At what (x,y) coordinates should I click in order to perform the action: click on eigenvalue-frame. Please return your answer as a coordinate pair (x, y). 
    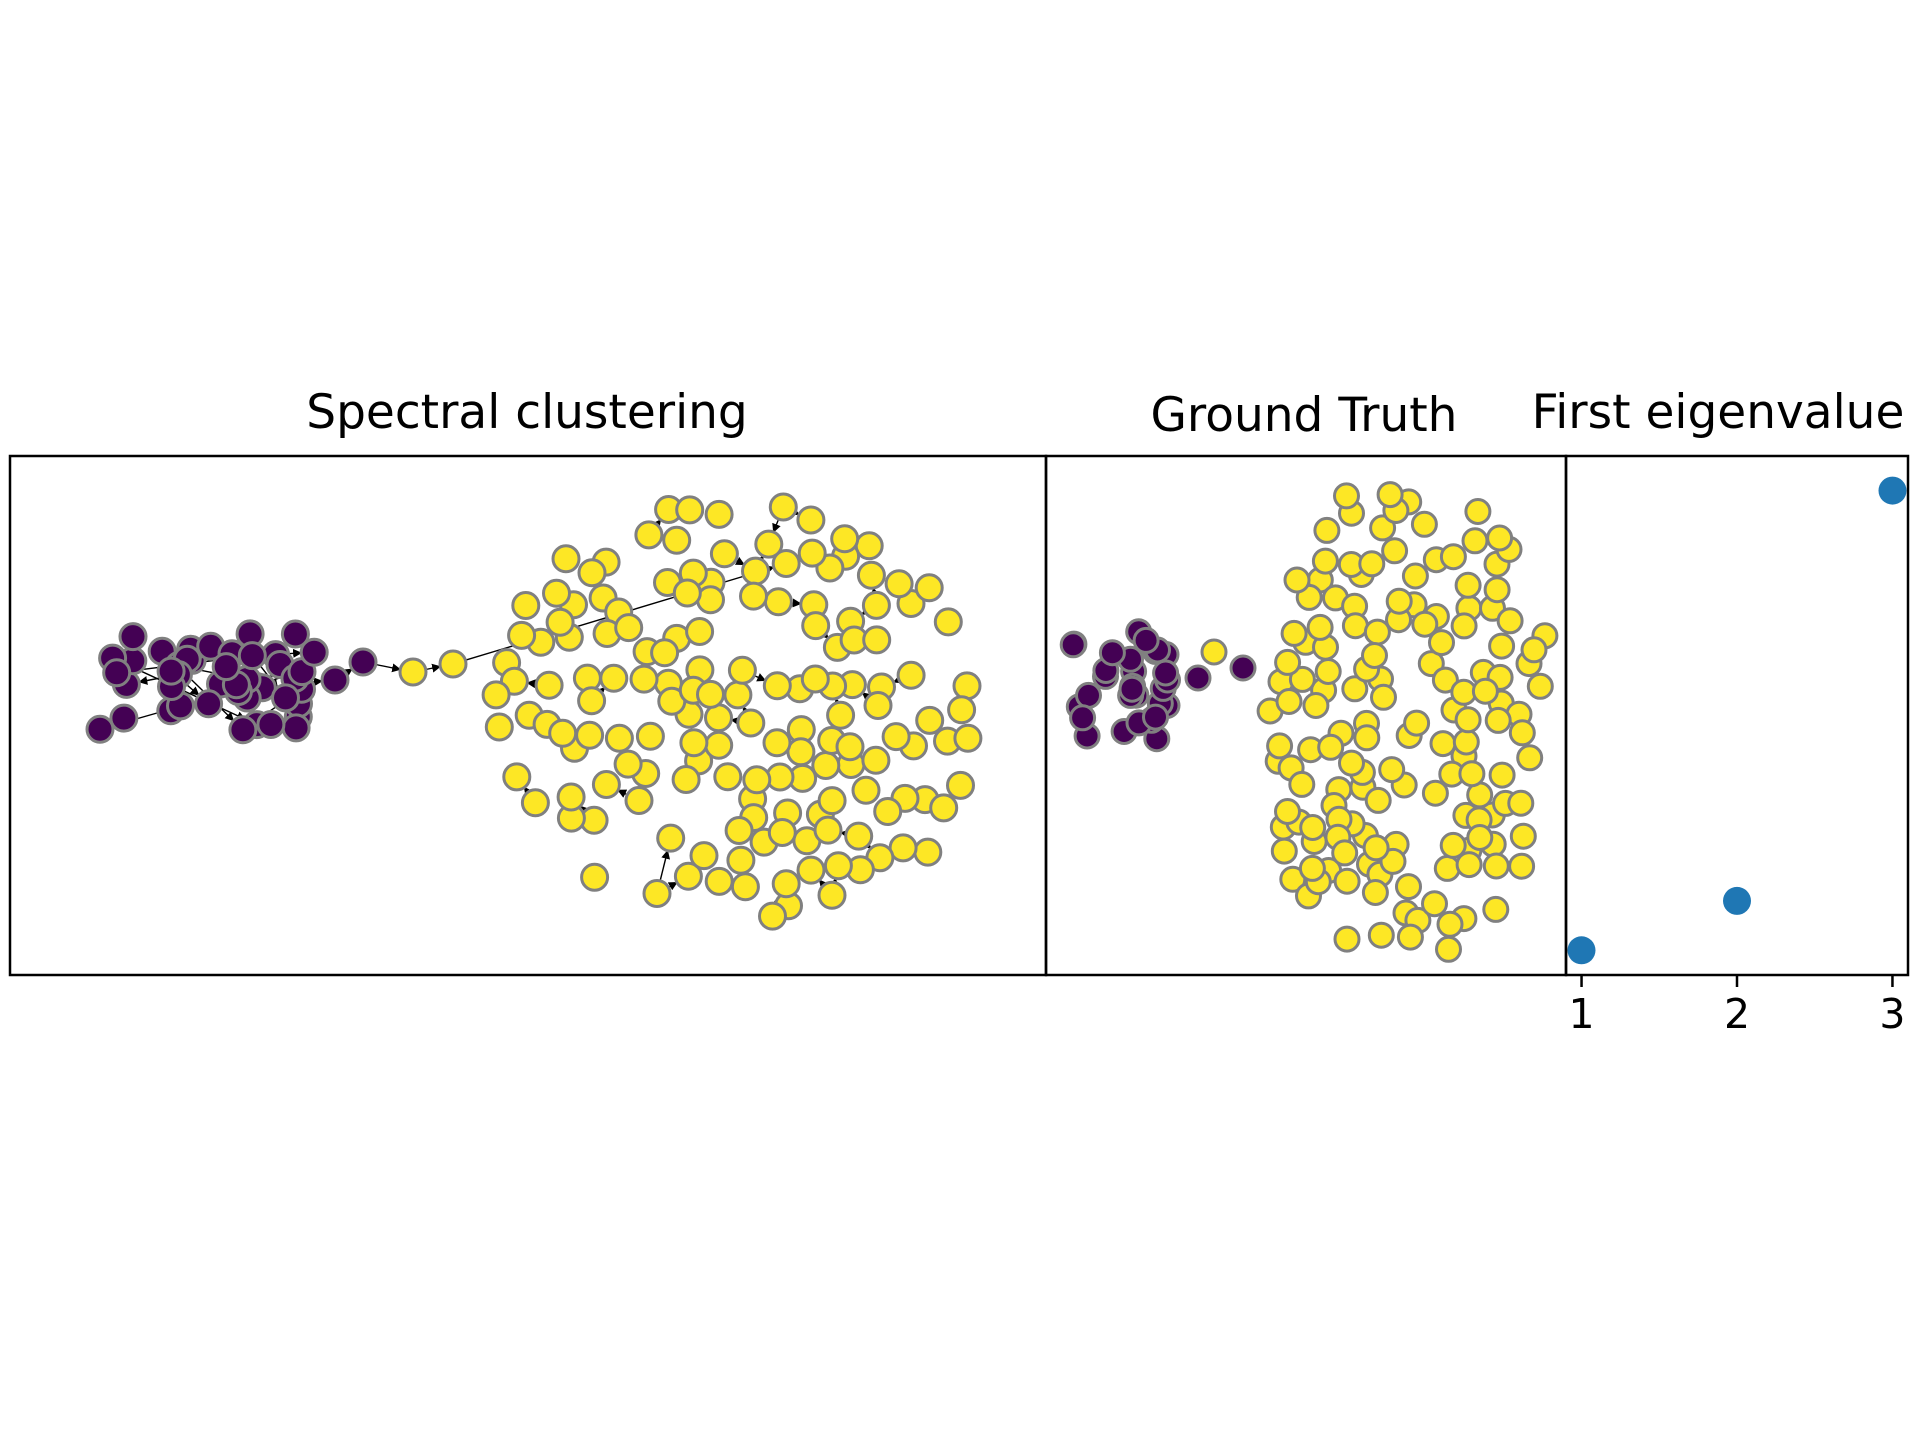
    Looking at the image, I should click on (1737, 715).